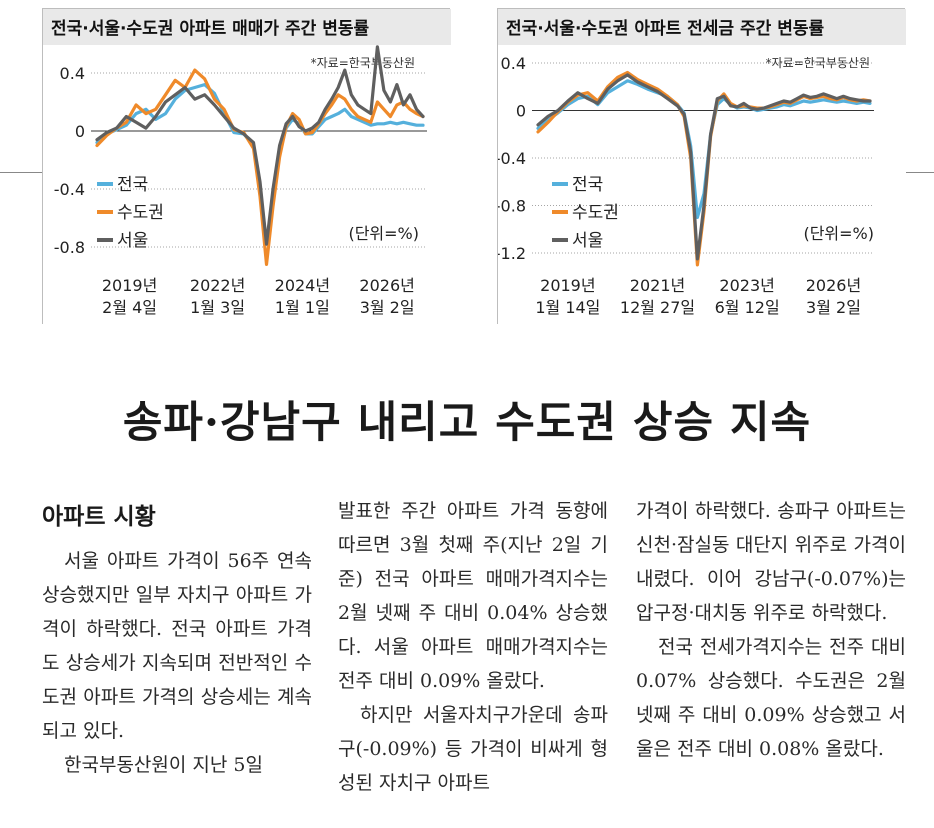 The image size is (934, 828). What do you see at coordinates (512, 253) in the screenshot?
I see `y-tick-label: -1.2` at bounding box center [512, 253].